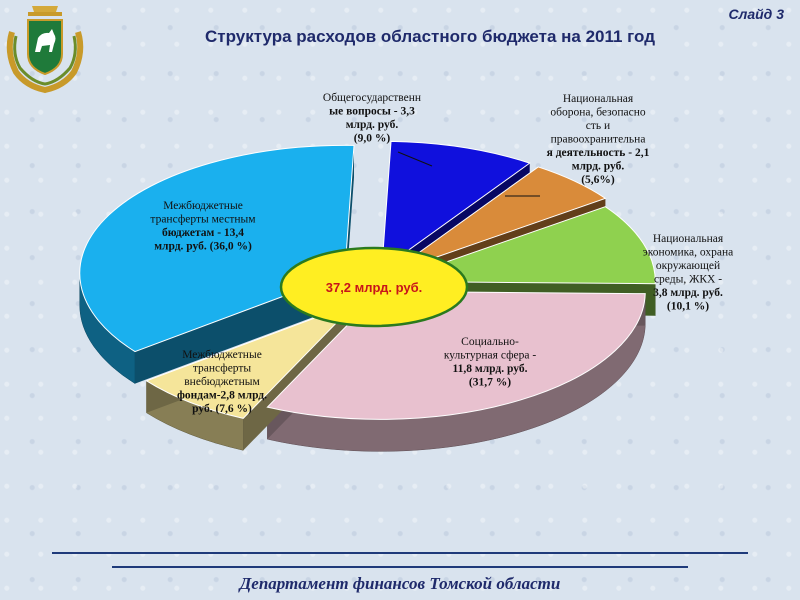 This screenshot has width=800, height=600. Describe the element at coordinates (756, 14) in the screenshot. I see `slide-number-label: Слайд 3` at that location.